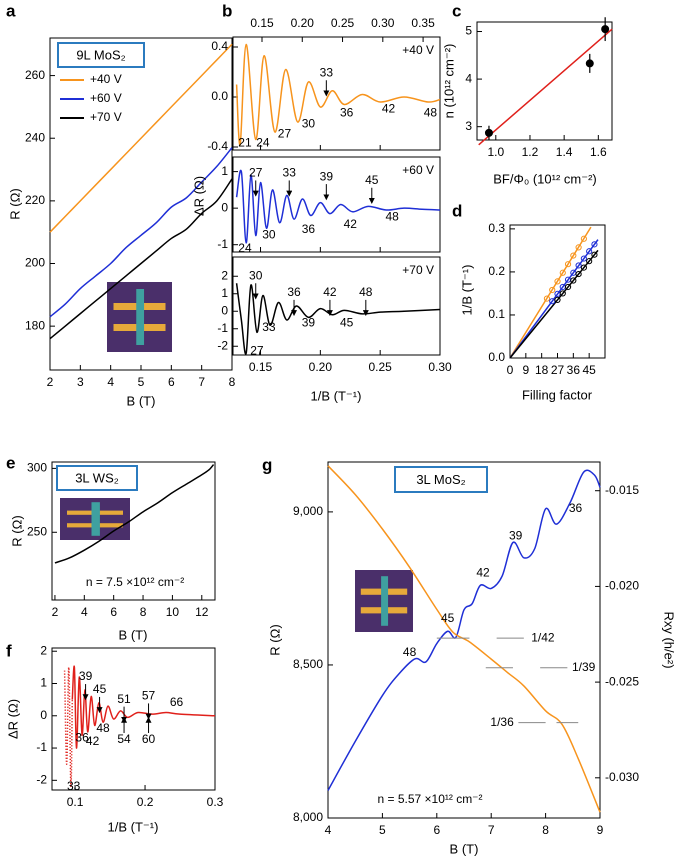 The width and height of the screenshot is (685, 859). I want to click on y-tick-label: 0.3, so click(496, 228).